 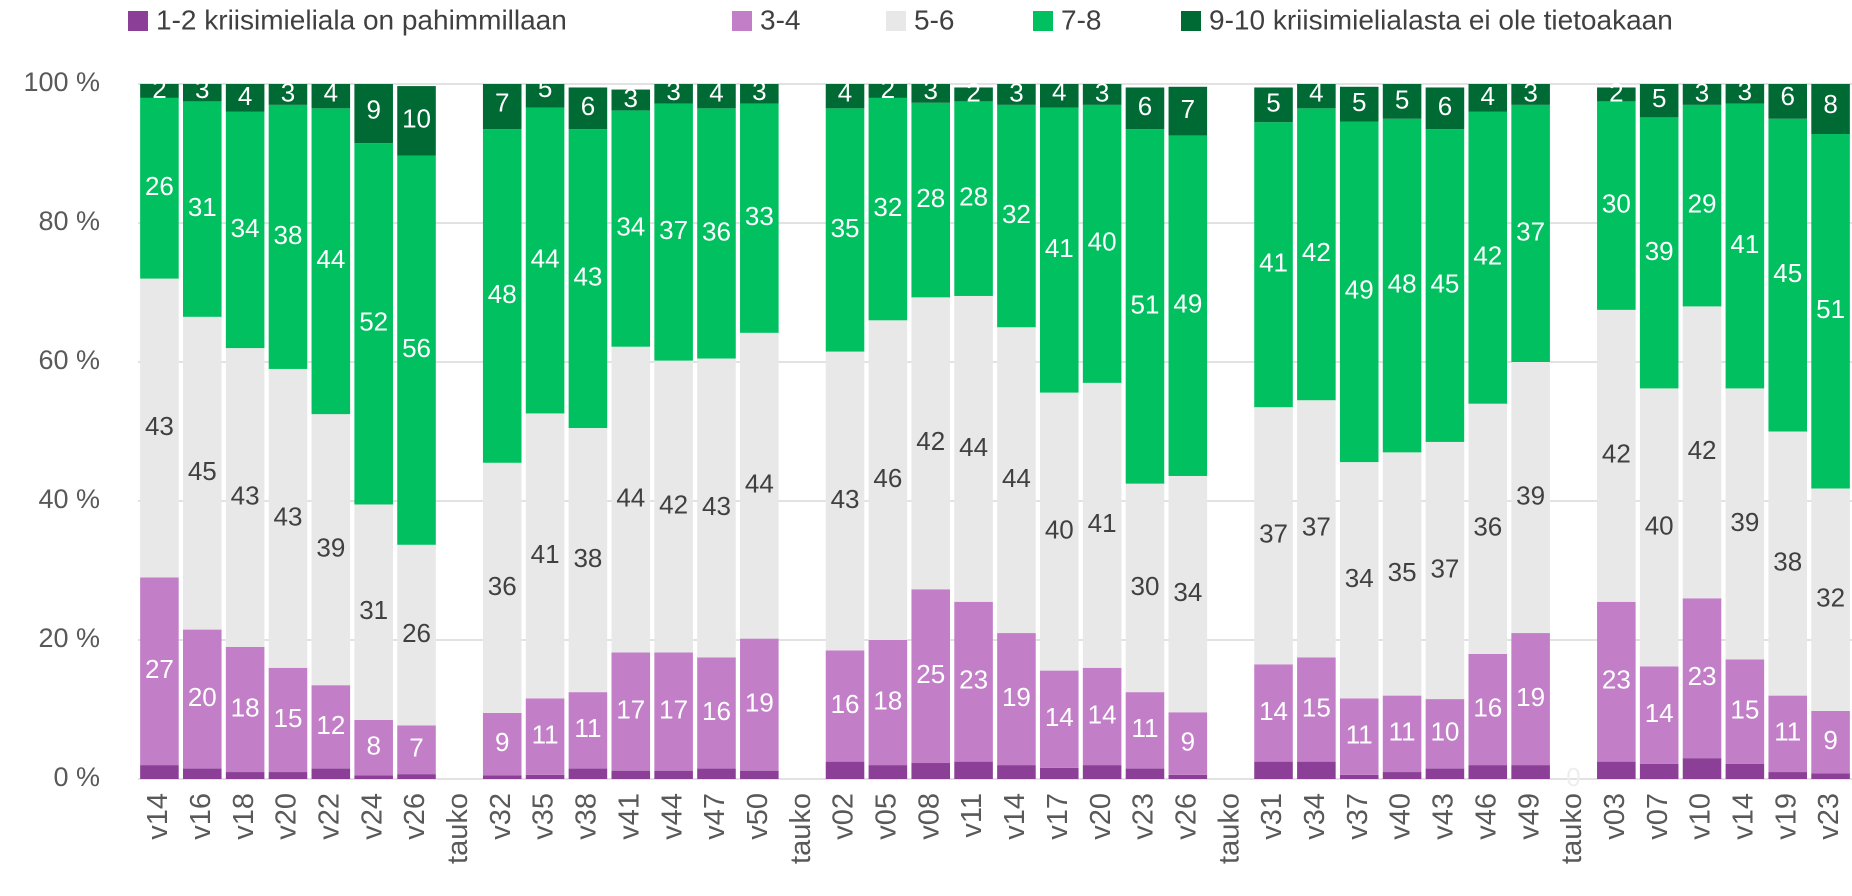 I want to click on x-tick-label: tauko, so click(x=458, y=828).